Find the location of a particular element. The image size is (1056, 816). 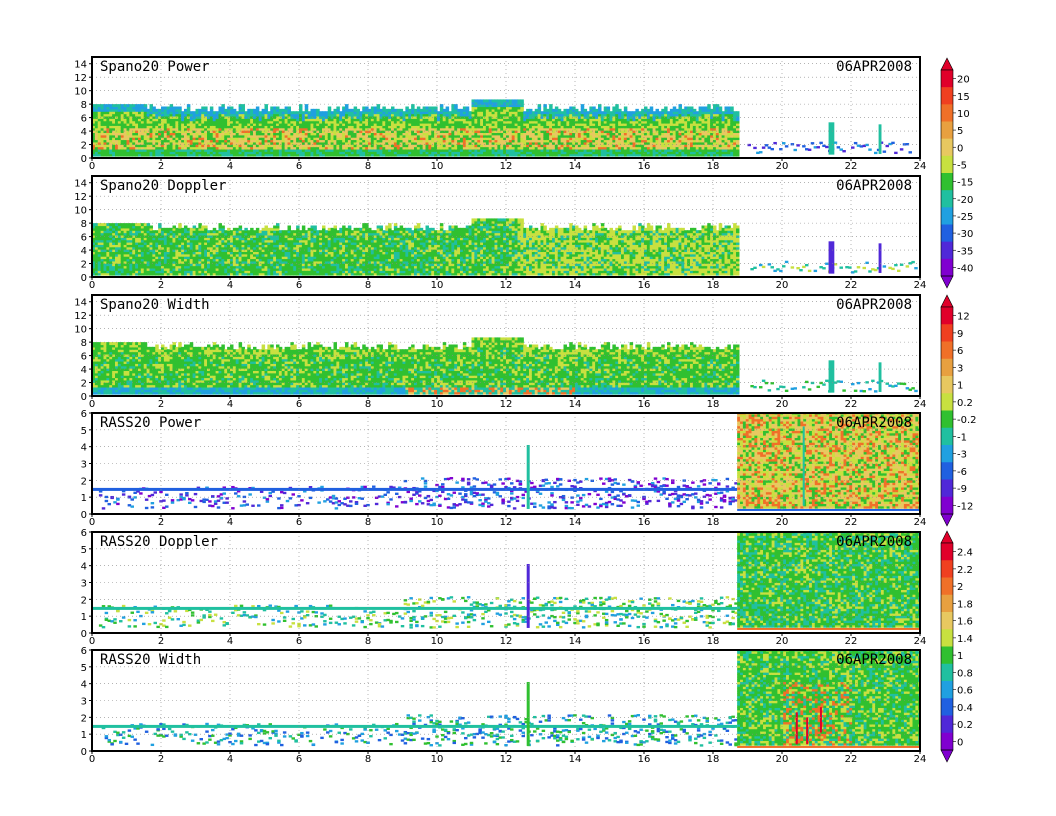

x-tick-label: 24 is located at coordinates (920, 404).